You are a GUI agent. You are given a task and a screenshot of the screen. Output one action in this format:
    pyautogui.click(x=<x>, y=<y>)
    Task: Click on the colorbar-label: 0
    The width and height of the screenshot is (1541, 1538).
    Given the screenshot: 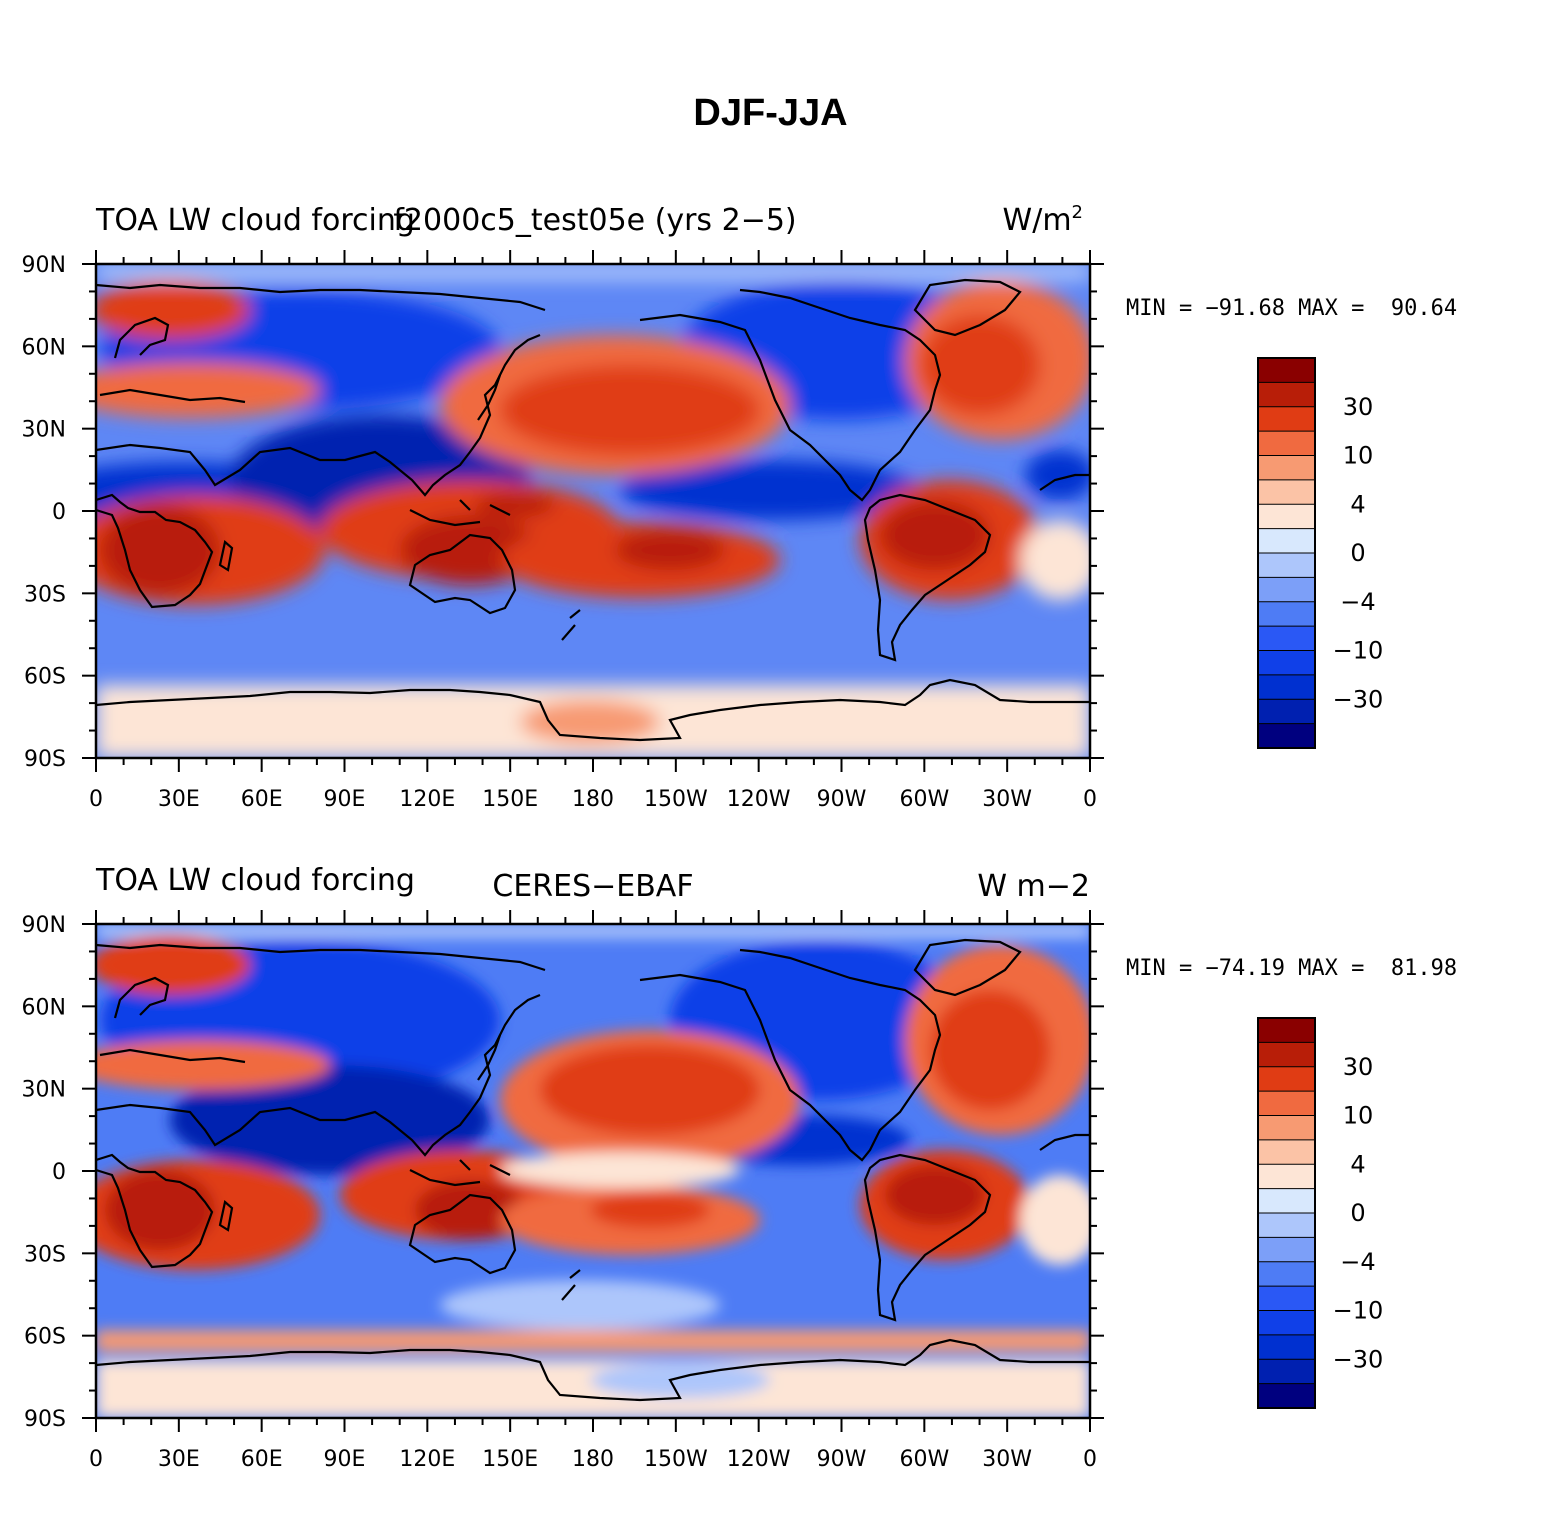 What is the action you would take?
    pyautogui.click(x=1357, y=1213)
    